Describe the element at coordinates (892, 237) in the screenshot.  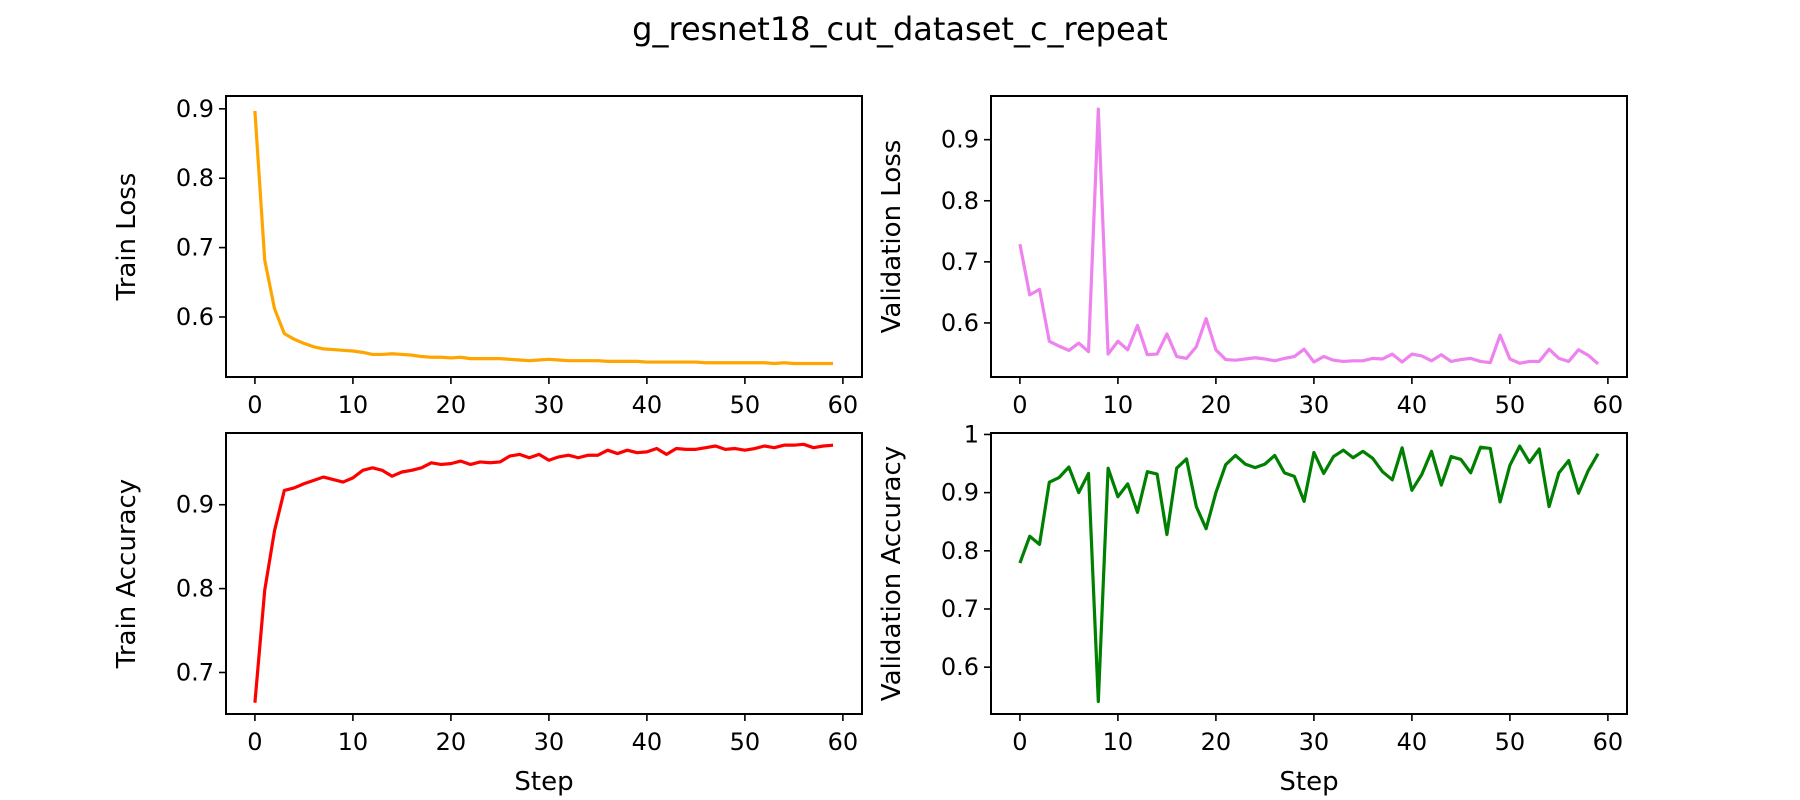
I see `validation-loss-ylabel: Validation Loss` at that location.